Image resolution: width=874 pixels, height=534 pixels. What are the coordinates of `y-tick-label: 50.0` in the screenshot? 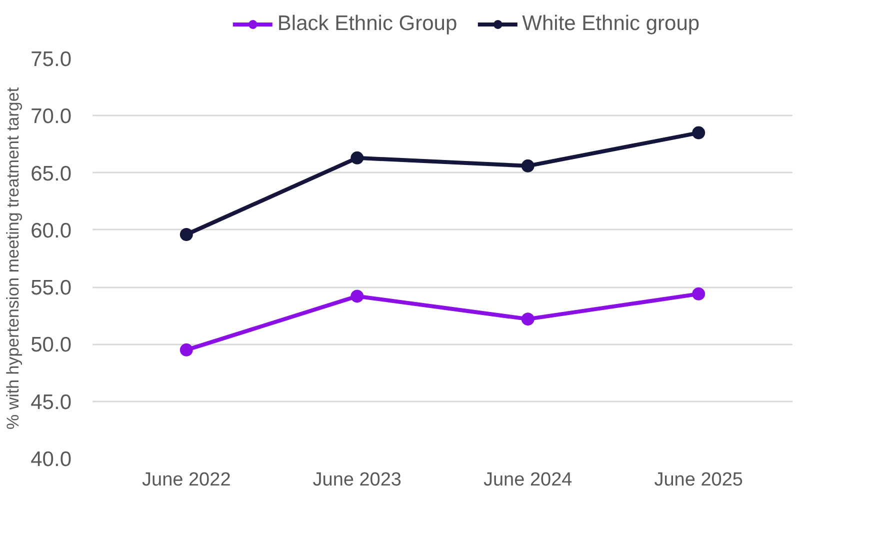 It's located at (51, 345).